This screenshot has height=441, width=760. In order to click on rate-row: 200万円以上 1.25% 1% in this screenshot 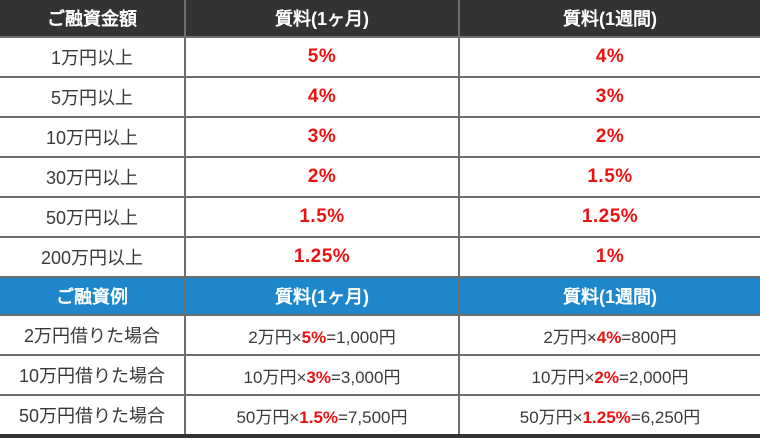, I will do `click(380, 256)`.